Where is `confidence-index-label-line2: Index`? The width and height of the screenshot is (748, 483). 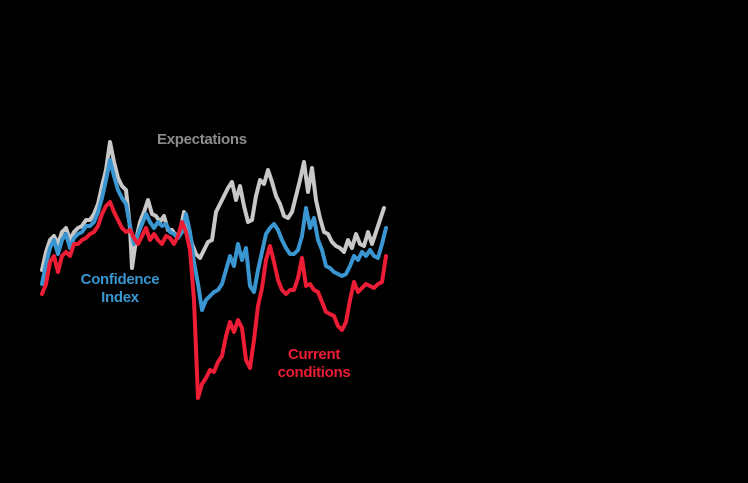 confidence-index-label-line2: Index is located at coordinates (120, 297).